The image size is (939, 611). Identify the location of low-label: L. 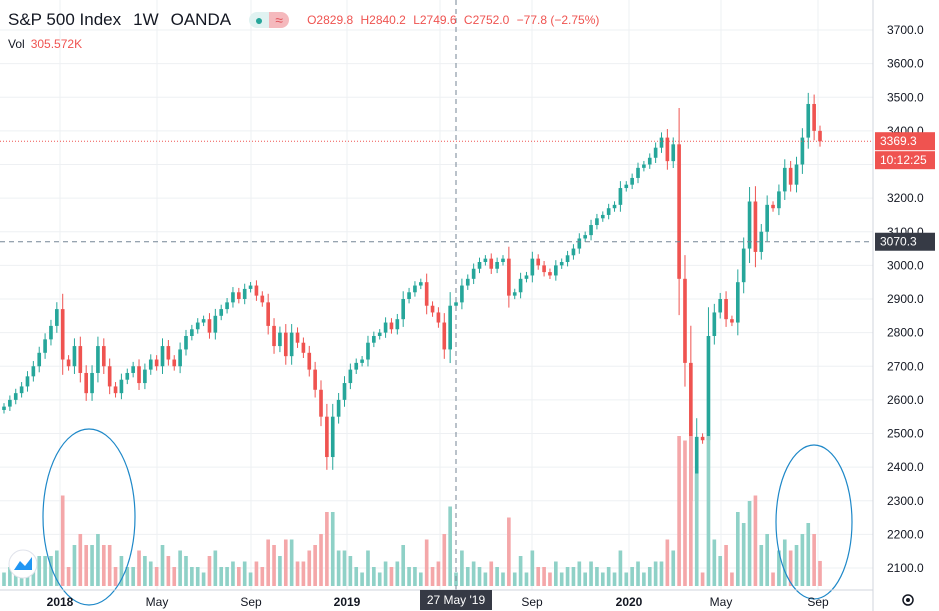
(416, 20).